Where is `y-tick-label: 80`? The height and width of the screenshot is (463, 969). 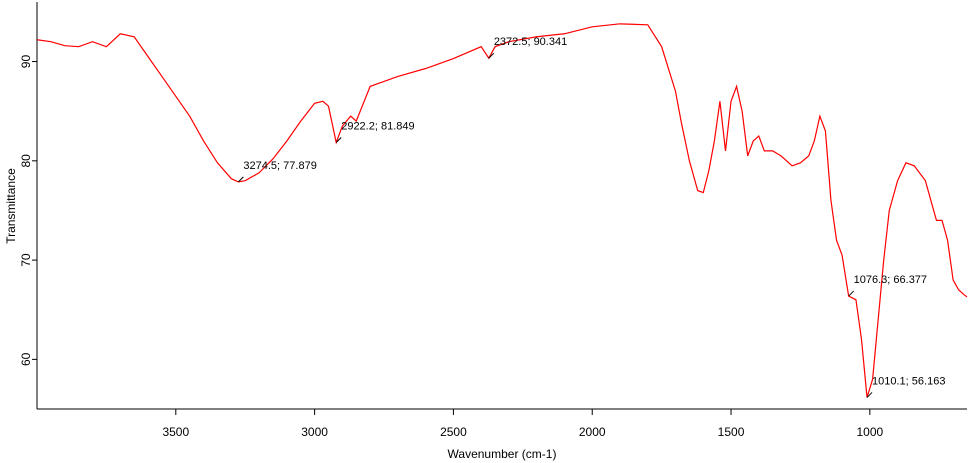 y-tick-label: 80 is located at coordinates (26, 161).